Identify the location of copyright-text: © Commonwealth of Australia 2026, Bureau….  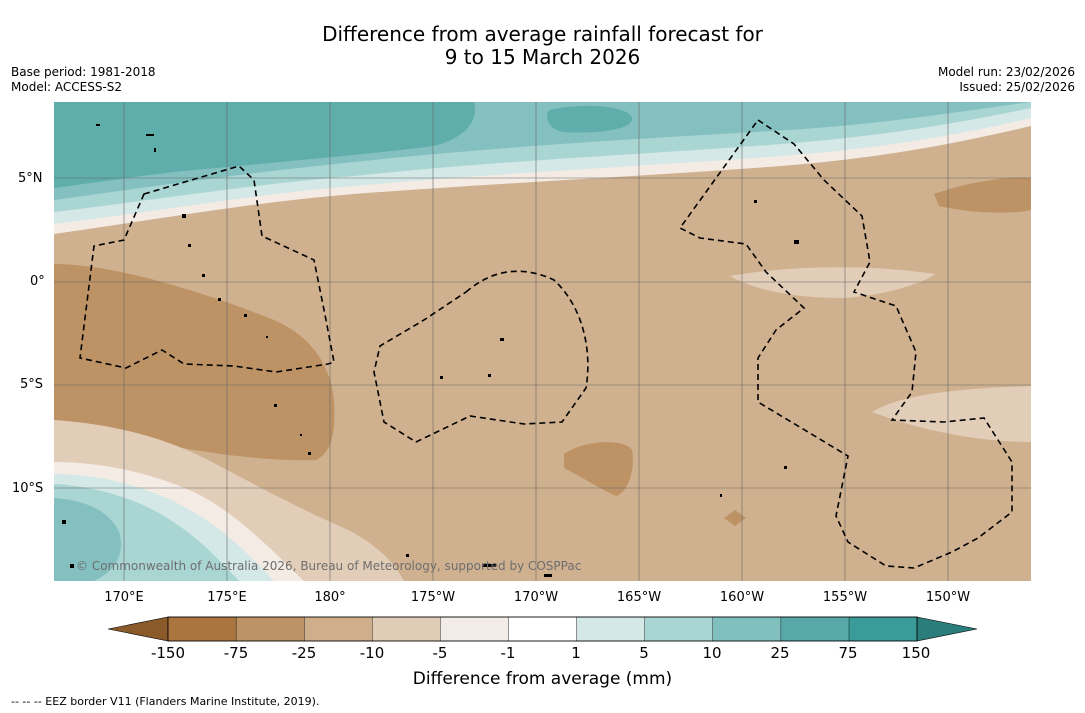
(329, 566).